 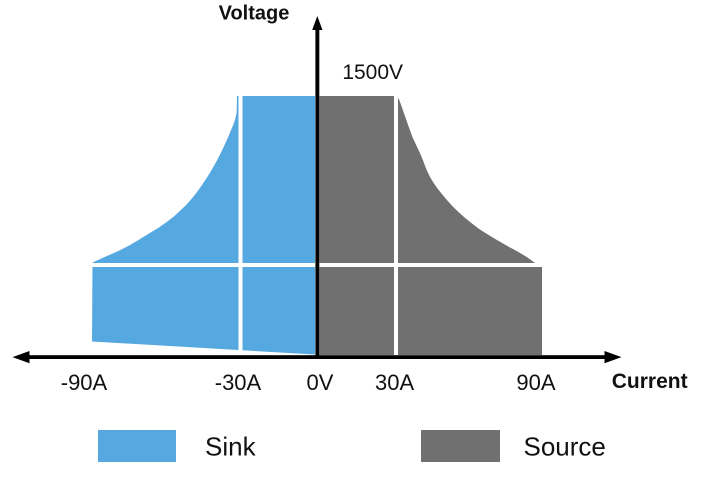 I want to click on svg-text: 90A, so click(x=535, y=382).